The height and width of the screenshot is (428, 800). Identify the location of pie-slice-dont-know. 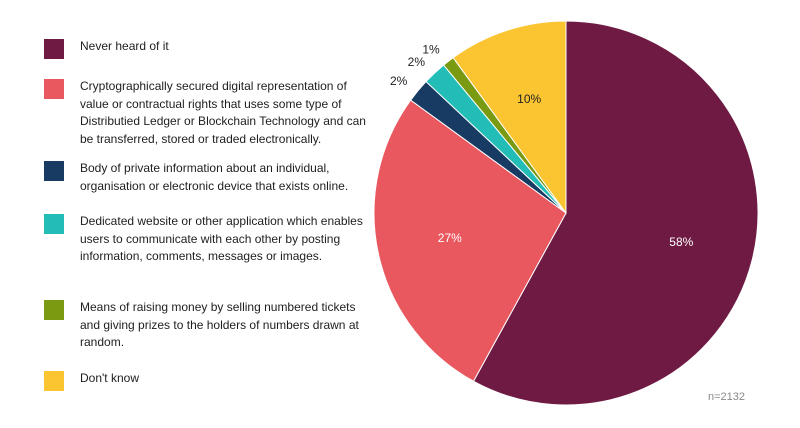
(509, 117).